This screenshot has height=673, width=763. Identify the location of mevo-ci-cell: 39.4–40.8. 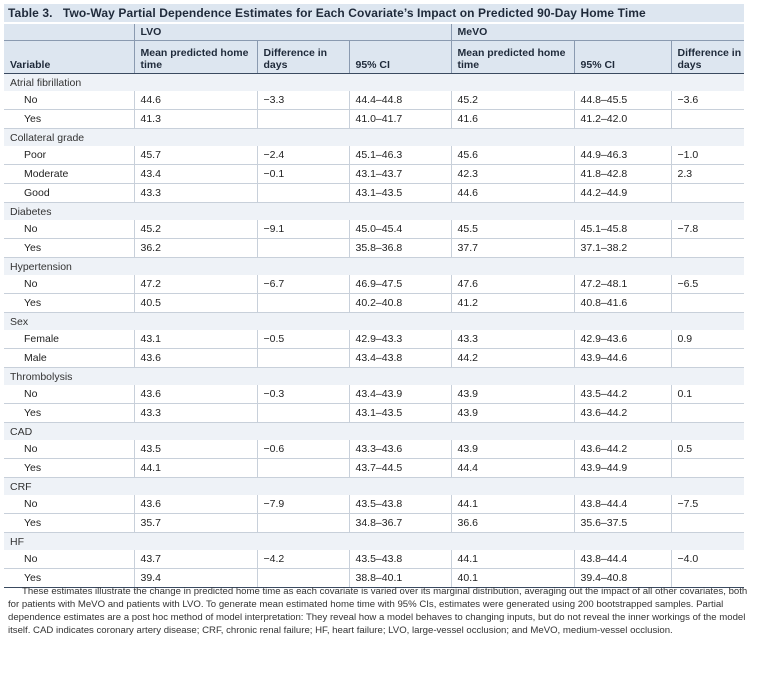
(622, 578).